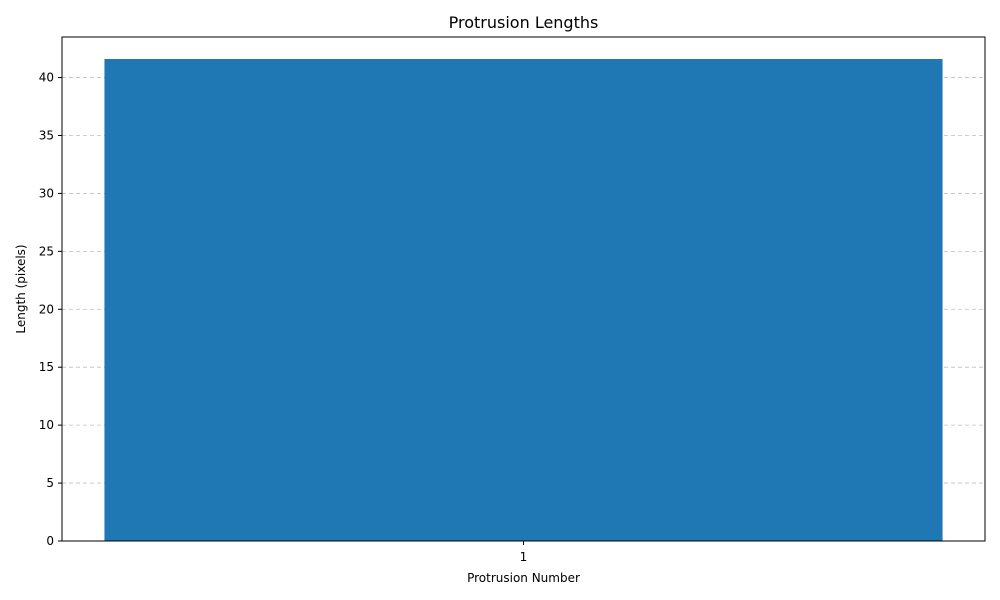  What do you see at coordinates (523, 578) in the screenshot?
I see `x-axis-label: Protrusion Number` at bounding box center [523, 578].